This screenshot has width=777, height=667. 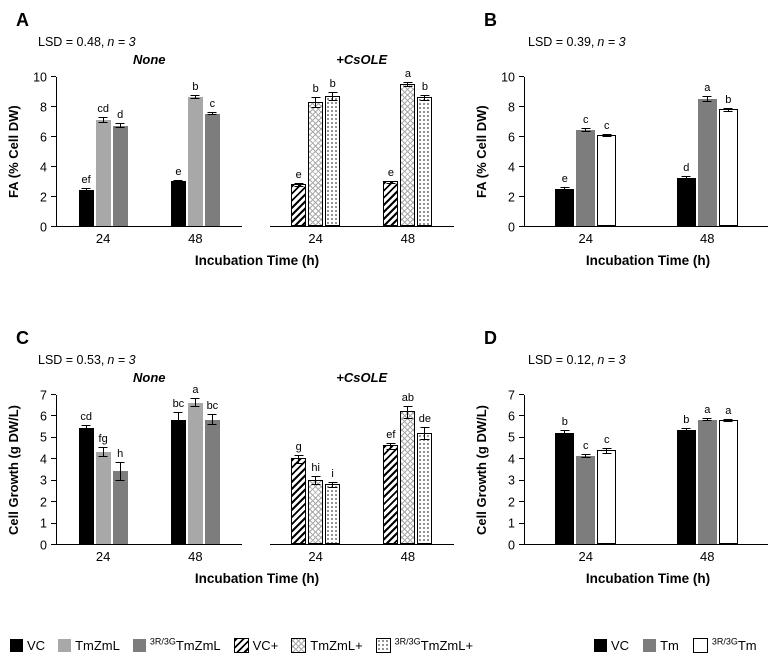 I want to click on y-tick-label: 6, so click(x=43, y=416).